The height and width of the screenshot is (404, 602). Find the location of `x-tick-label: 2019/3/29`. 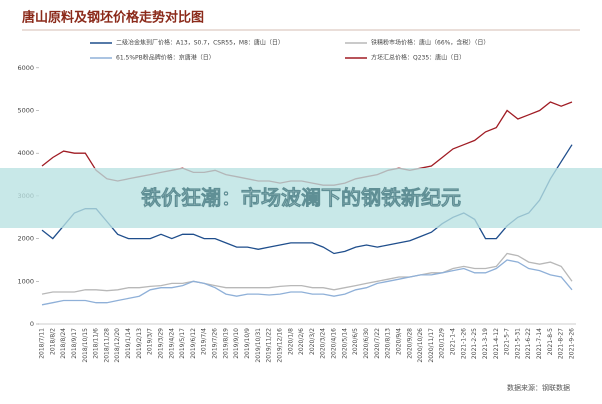

x-tick-label: 2019/3/29 is located at coordinates (160, 343).